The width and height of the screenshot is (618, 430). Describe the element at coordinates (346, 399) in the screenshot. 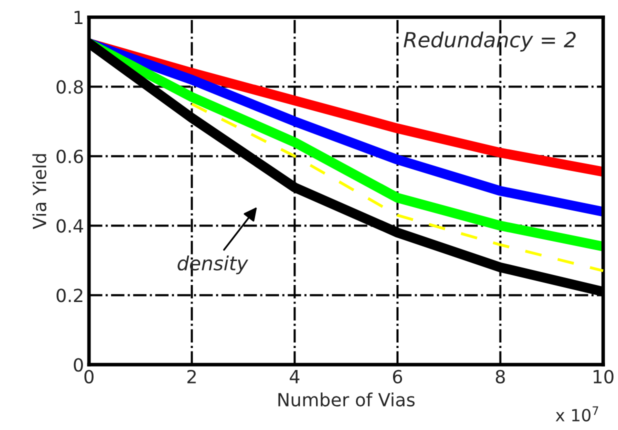

I see `x-axis-title: Number of Vias` at that location.